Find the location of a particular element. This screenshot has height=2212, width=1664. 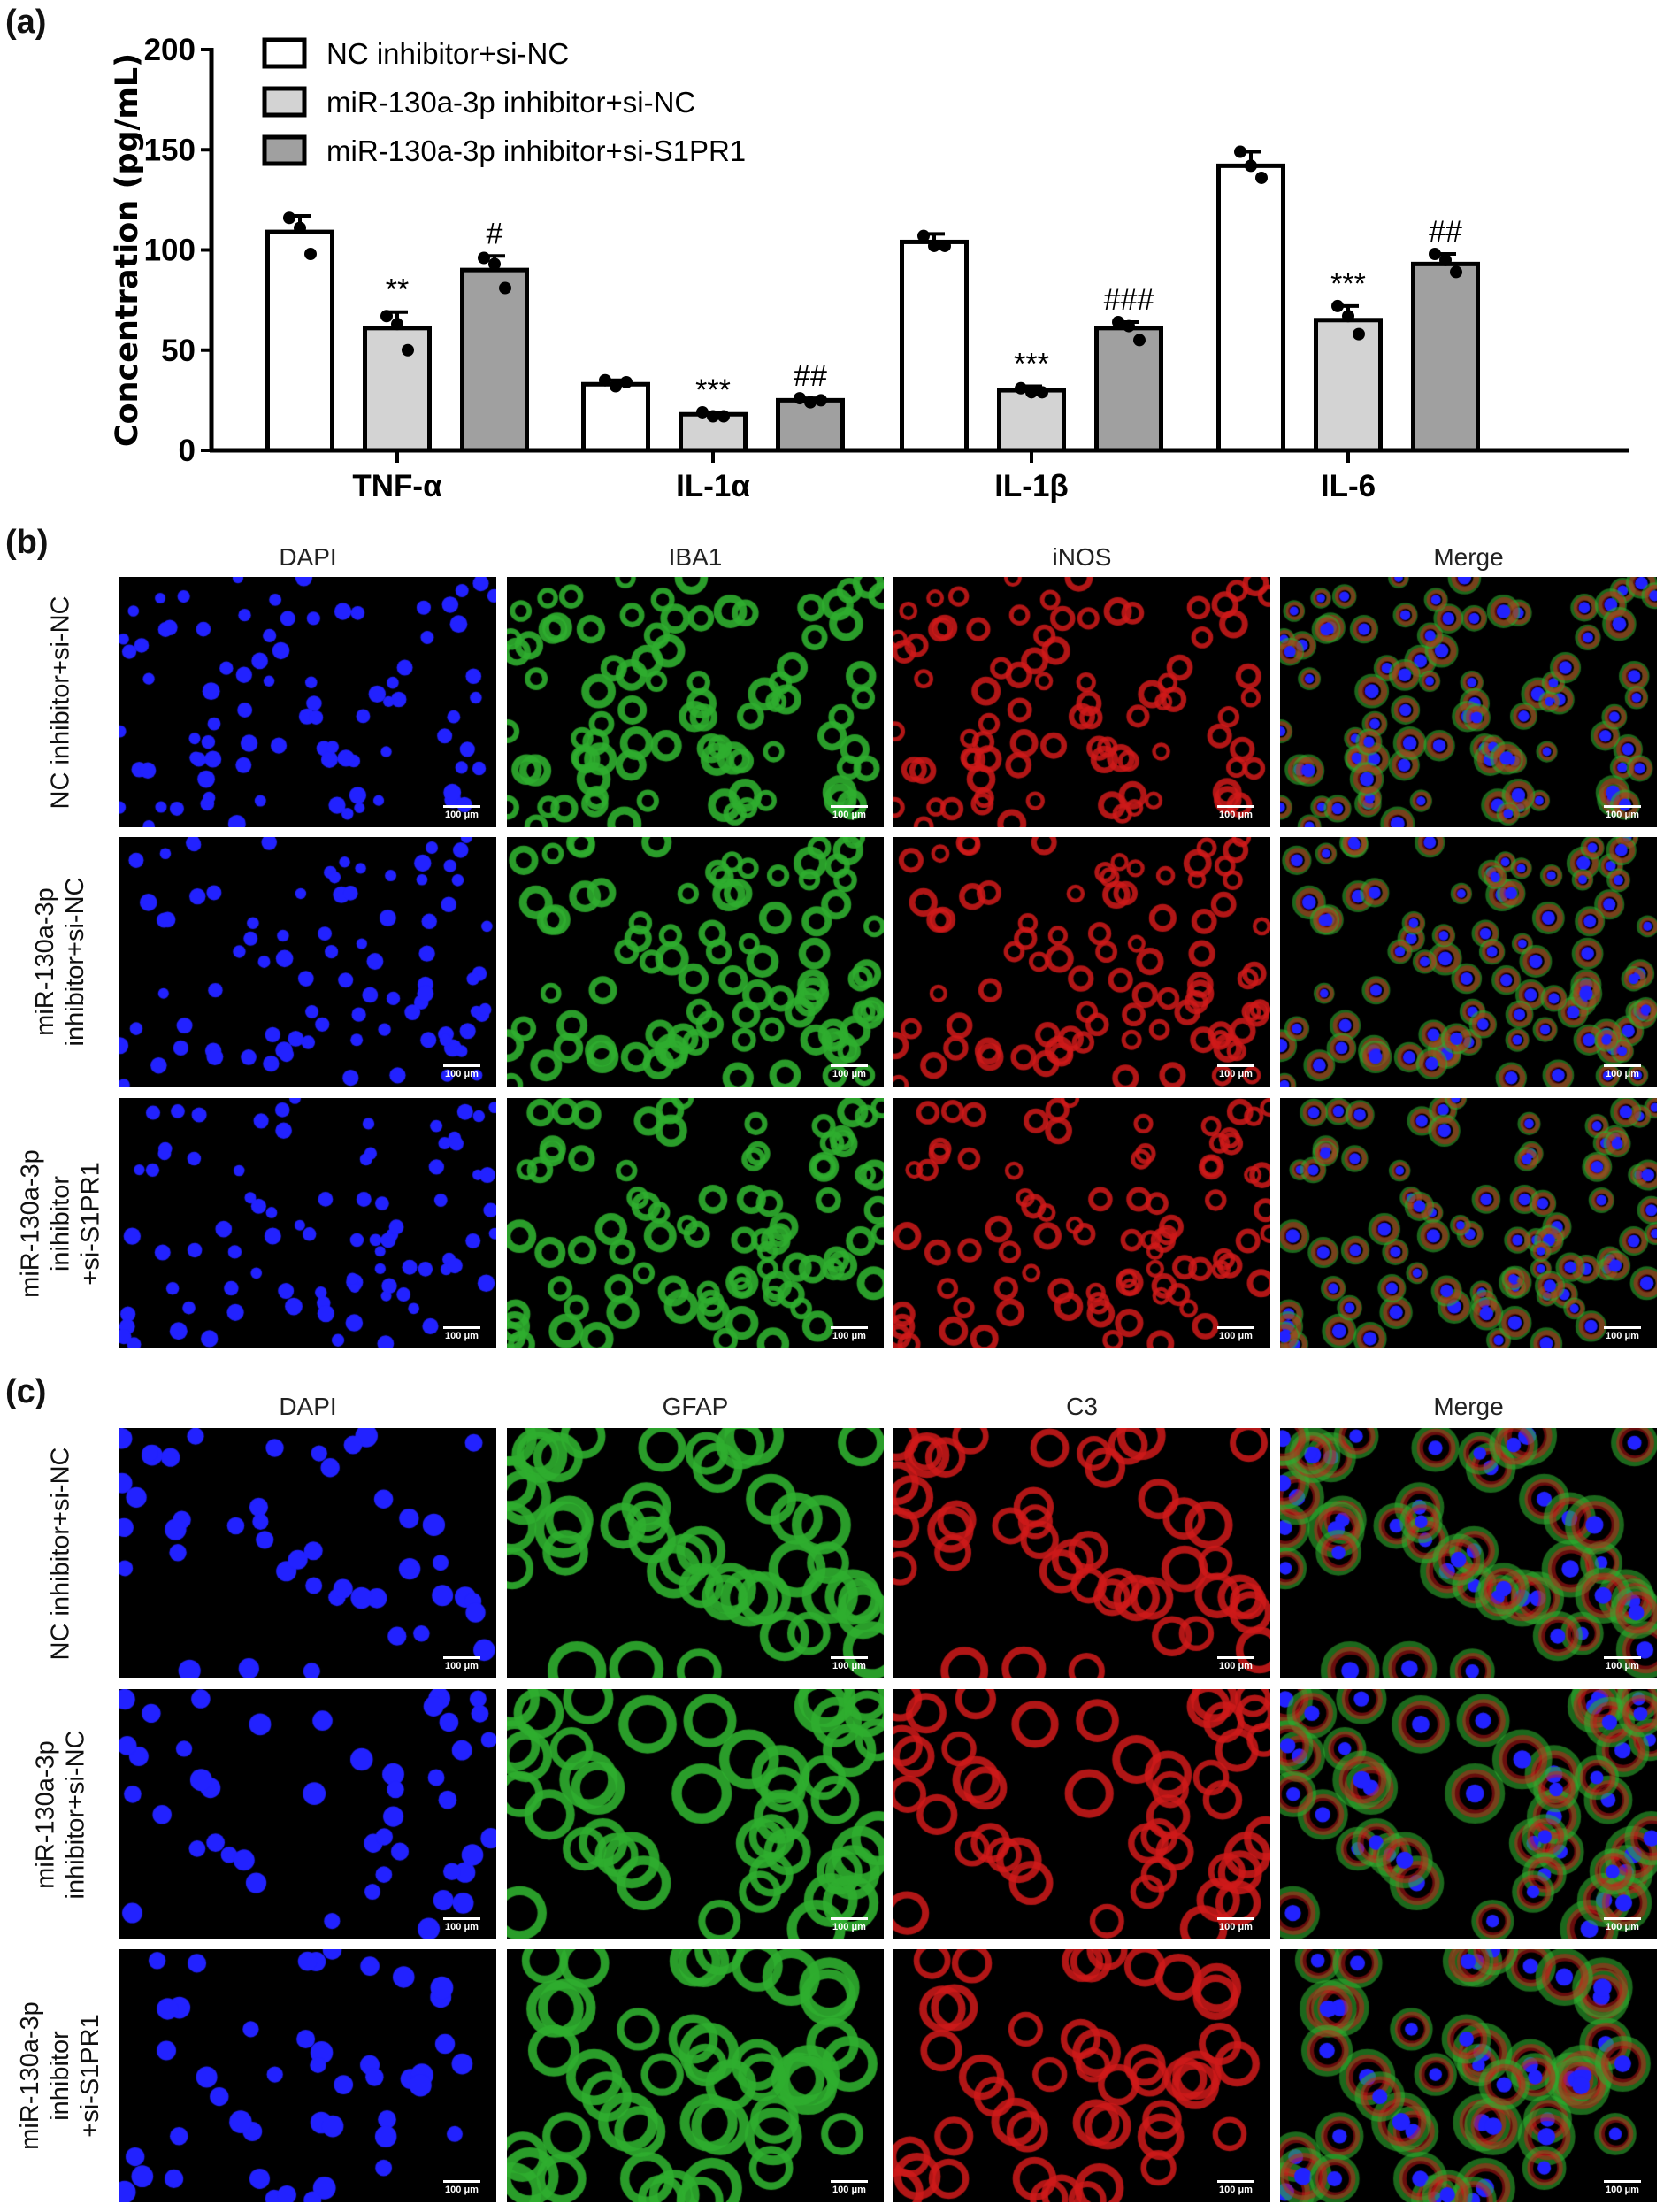

panel-label-c: (c) is located at coordinates (26, 1392).